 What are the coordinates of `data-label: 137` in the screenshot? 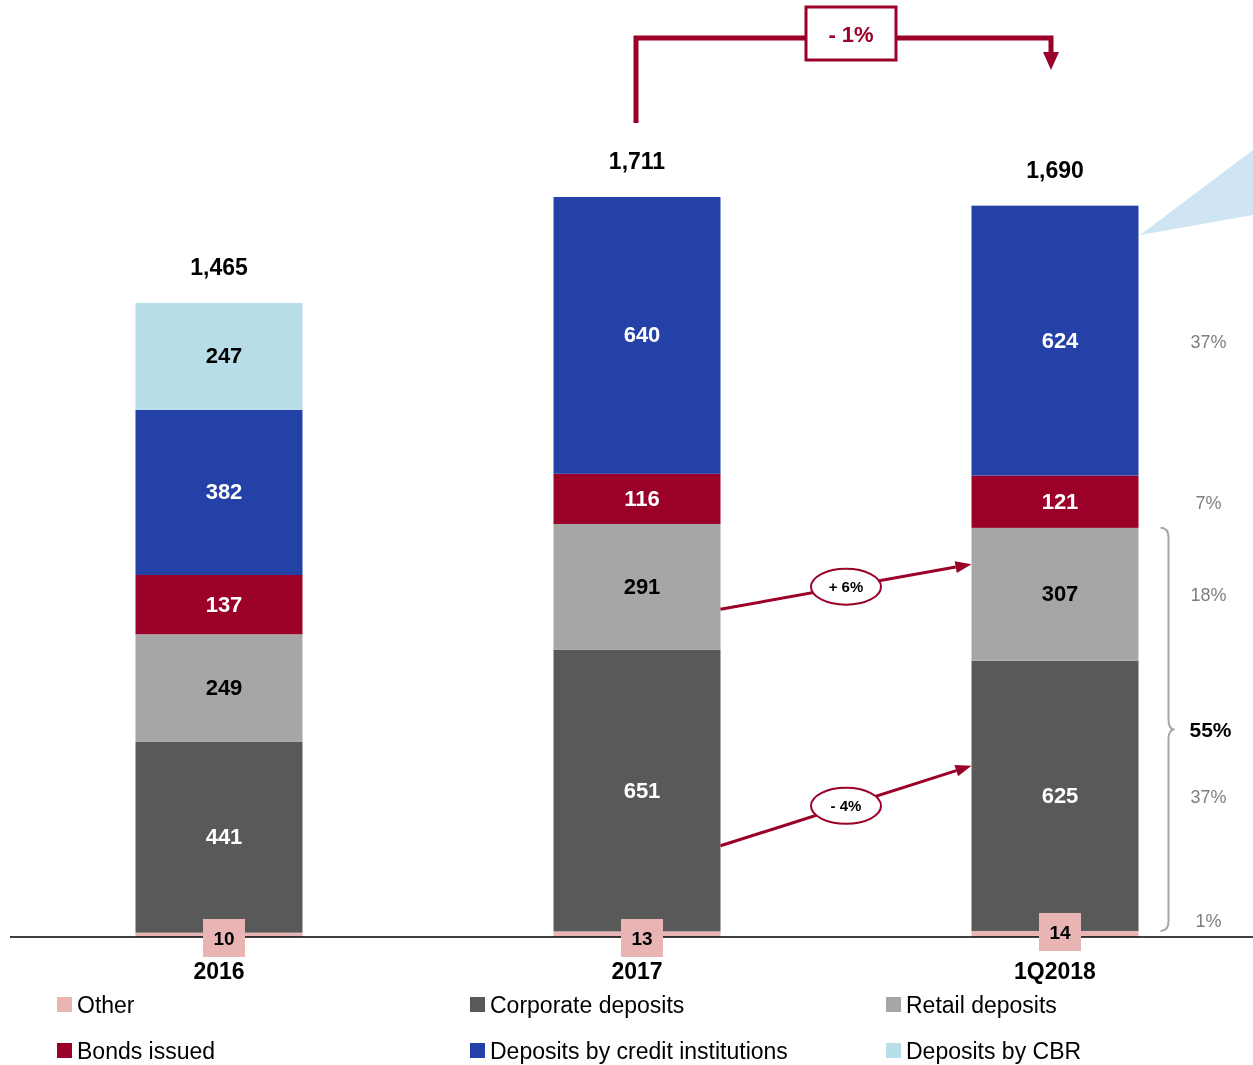 It's located at (224, 604).